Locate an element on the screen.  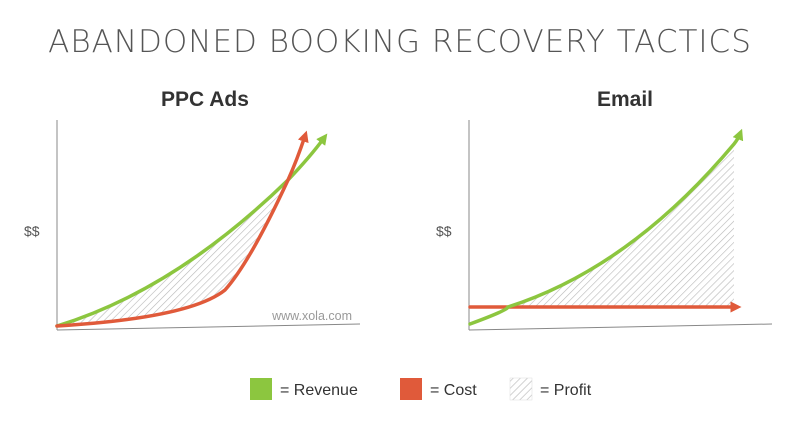
legend-swatch-revenue is located at coordinates (261, 389).